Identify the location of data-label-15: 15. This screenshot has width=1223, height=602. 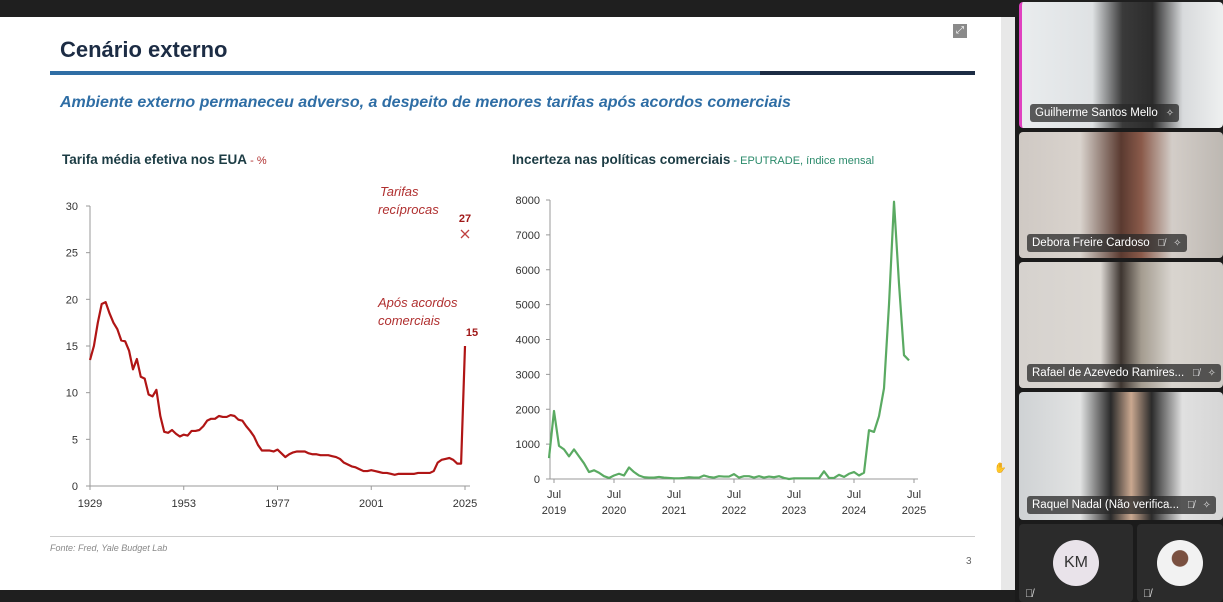
(472, 333).